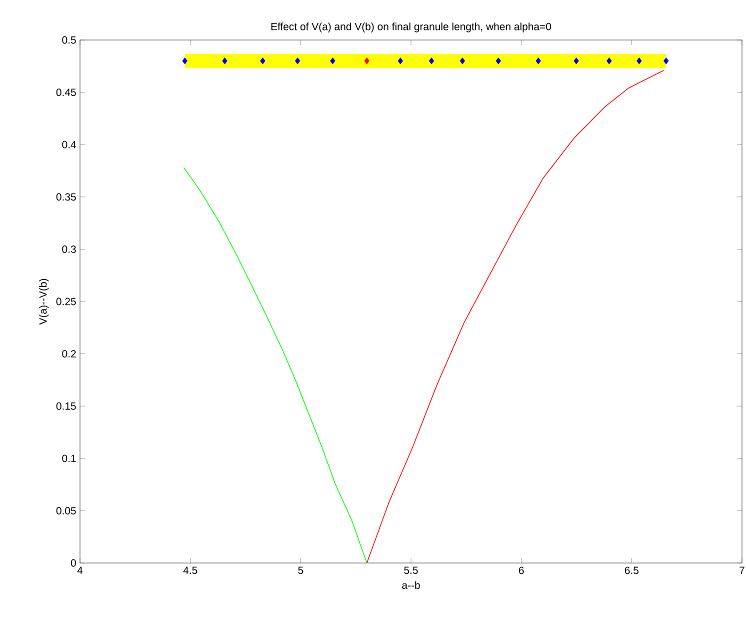  What do you see at coordinates (411, 27) in the screenshot?
I see `chart-title: Effect of V(a) and V(b) on final granule length, when alpha=0` at bounding box center [411, 27].